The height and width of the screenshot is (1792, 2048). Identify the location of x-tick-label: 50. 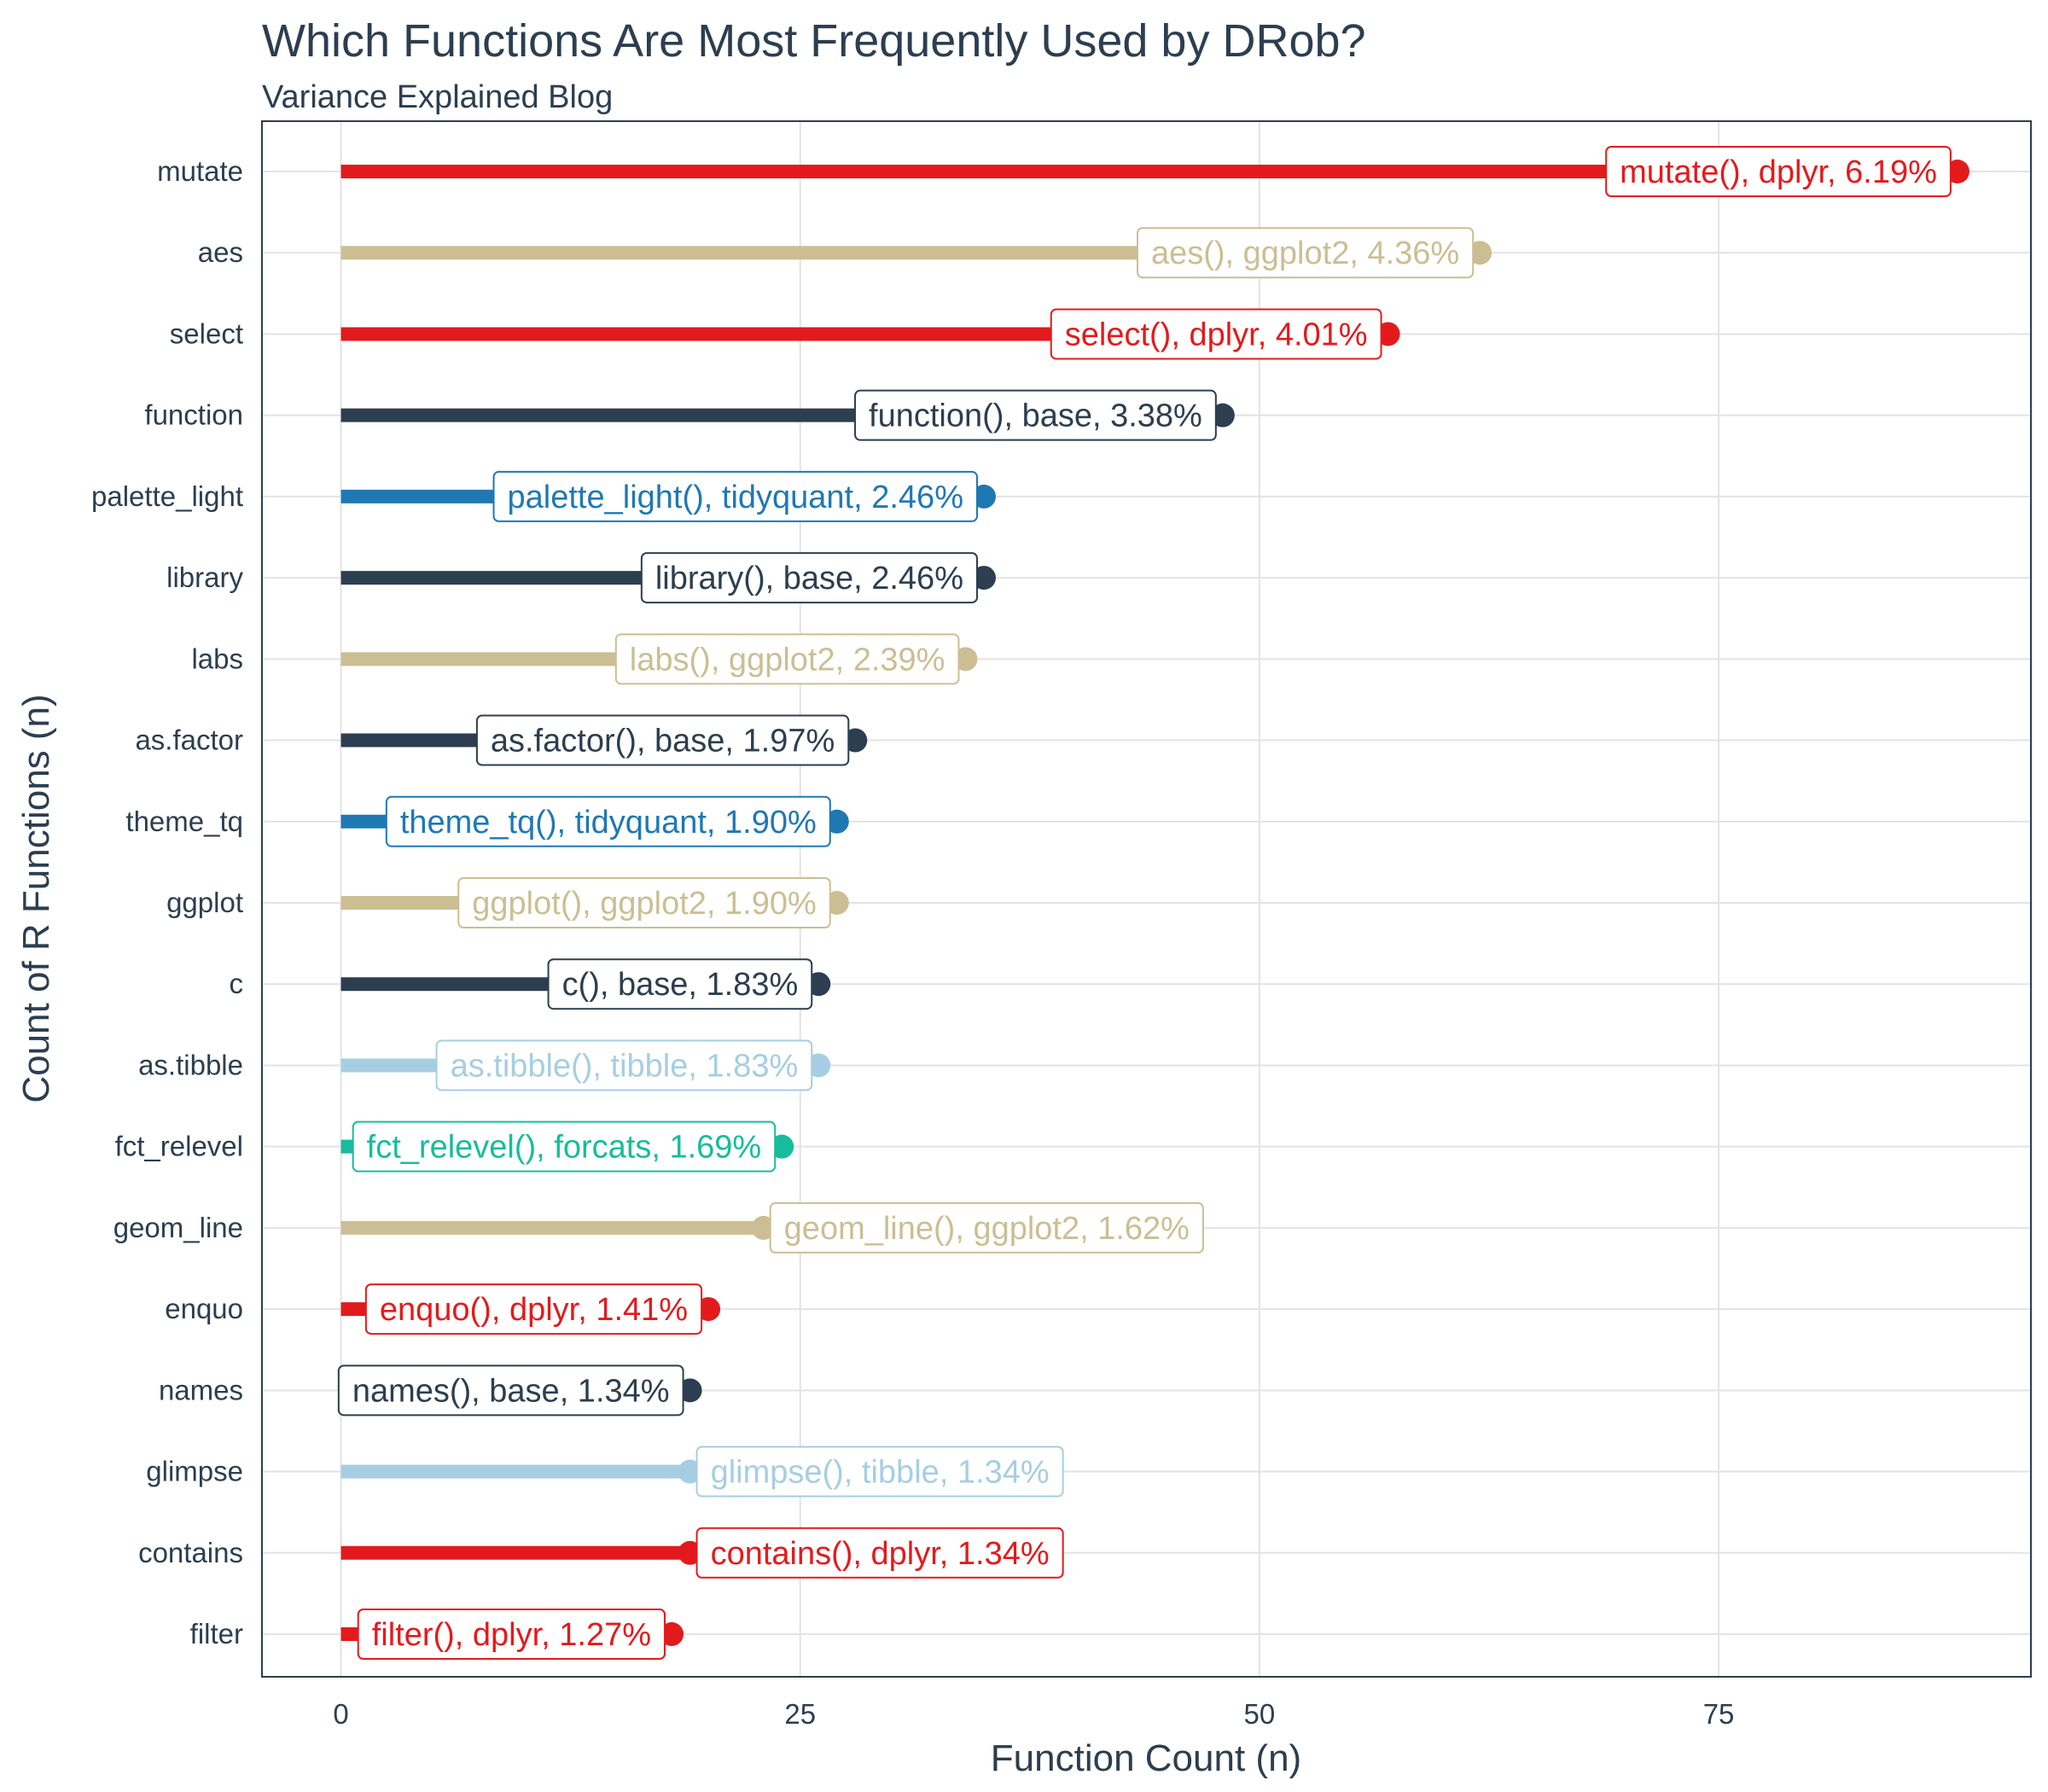
(1260, 1714).